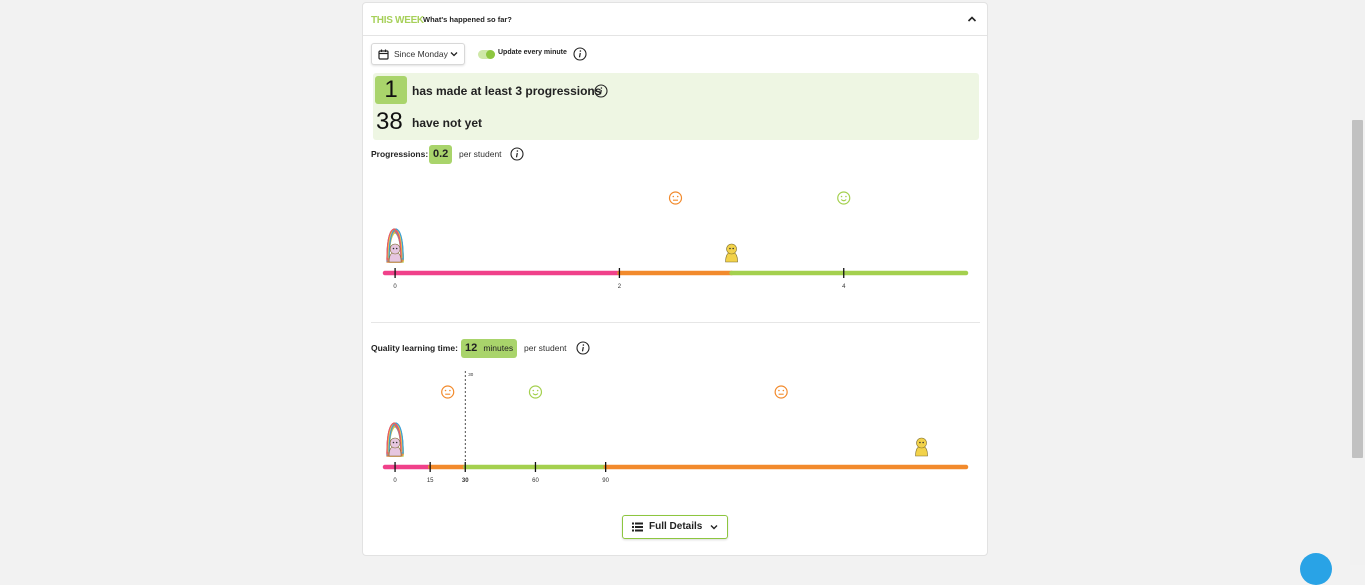  What do you see at coordinates (620, 287) in the screenshot?
I see `tick-label: 2` at bounding box center [620, 287].